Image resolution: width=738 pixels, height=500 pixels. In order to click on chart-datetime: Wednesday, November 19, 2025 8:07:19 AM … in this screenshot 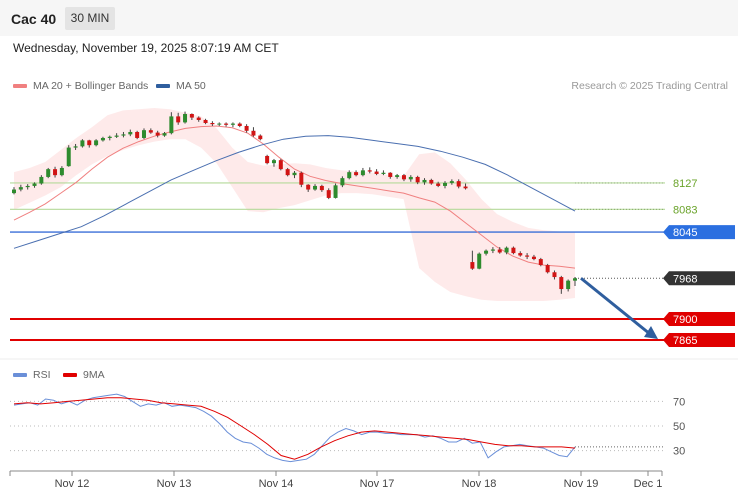, I will do `click(146, 48)`.